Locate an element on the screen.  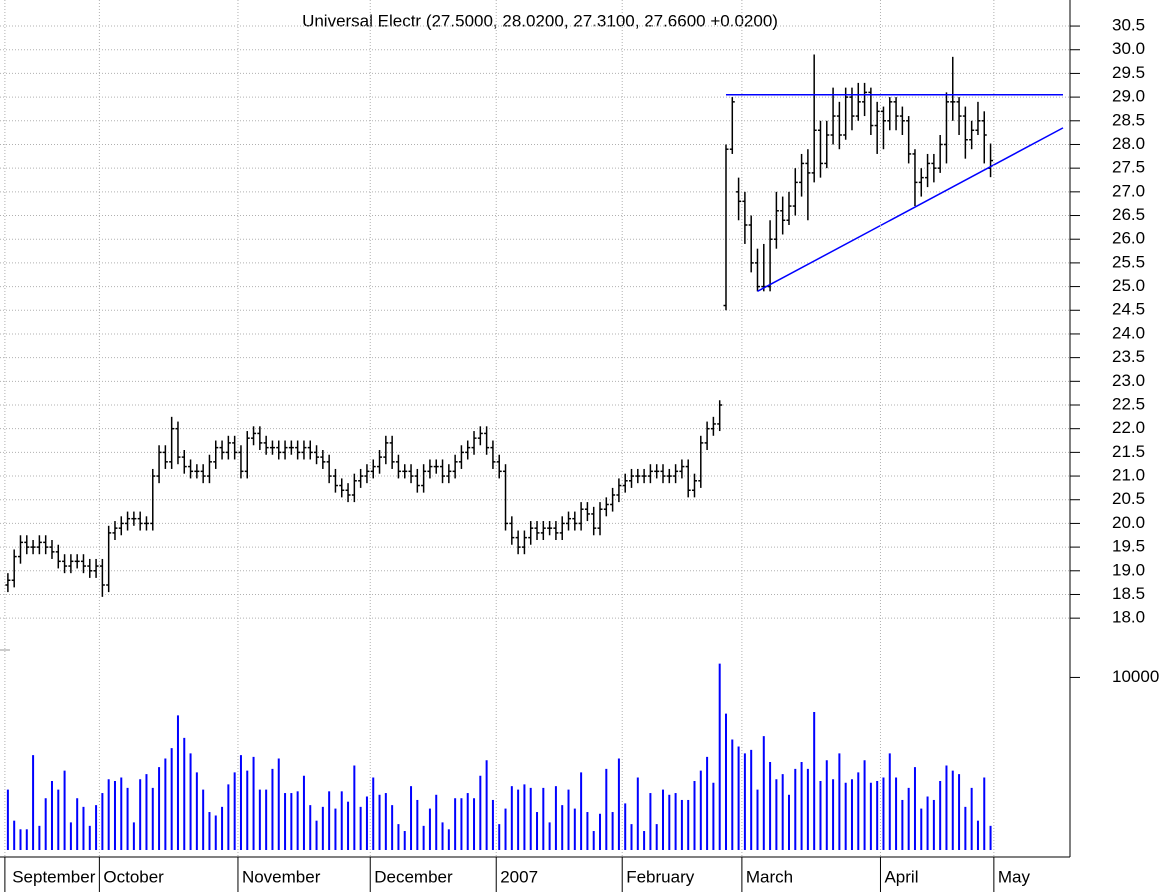
y-tick-label: 25.5 is located at coordinates (1128, 261).